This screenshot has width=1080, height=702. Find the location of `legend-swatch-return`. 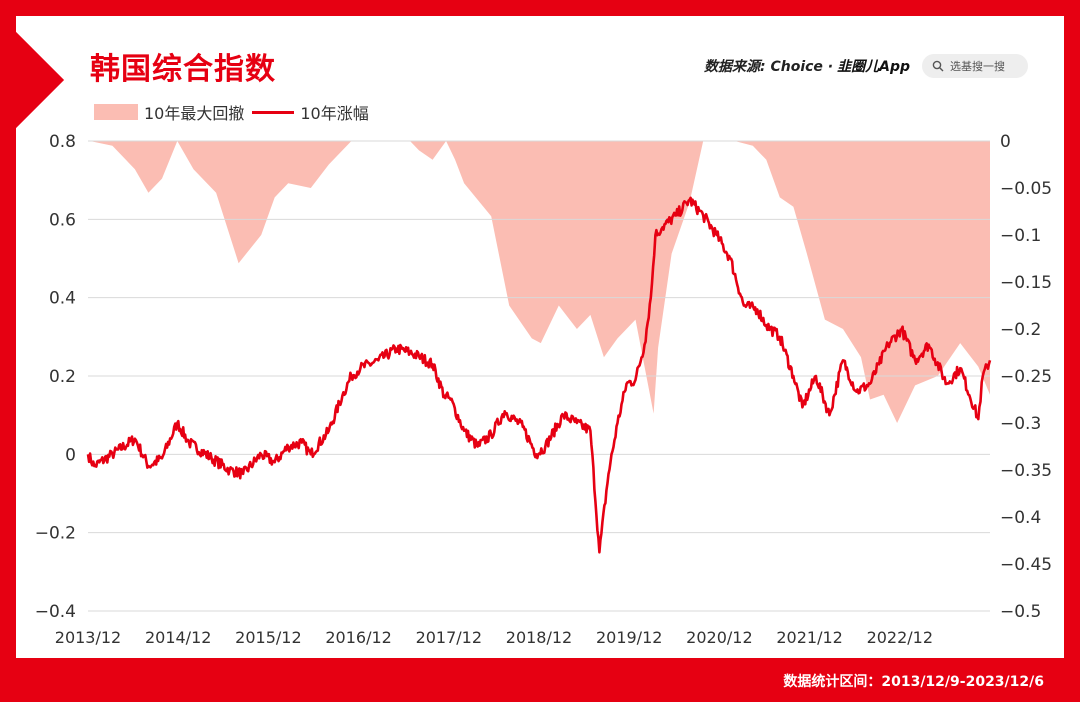

legend-swatch-return is located at coordinates (273, 112).